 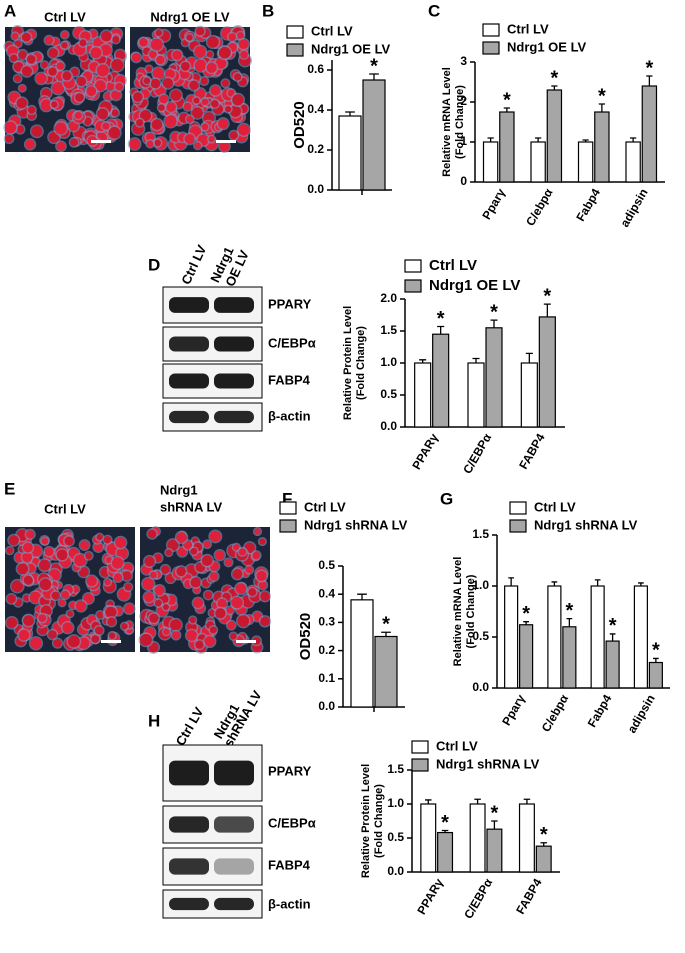 What do you see at coordinates (9, 488) in the screenshot?
I see `panel-letter: E` at bounding box center [9, 488].